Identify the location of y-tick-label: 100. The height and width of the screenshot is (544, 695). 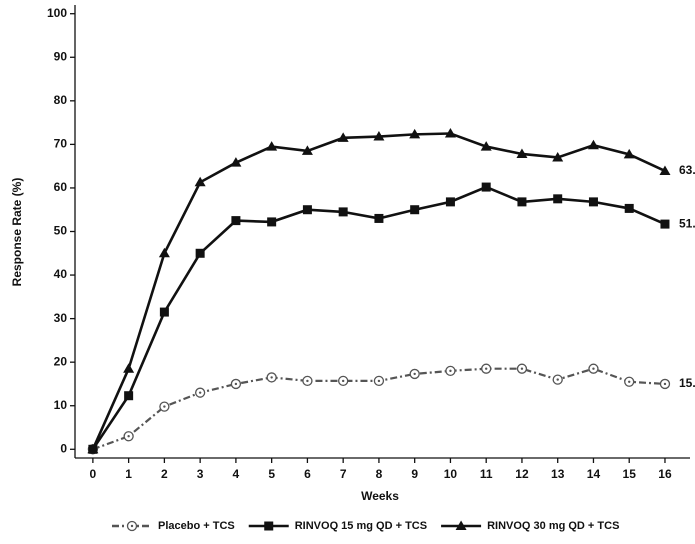
(57, 13).